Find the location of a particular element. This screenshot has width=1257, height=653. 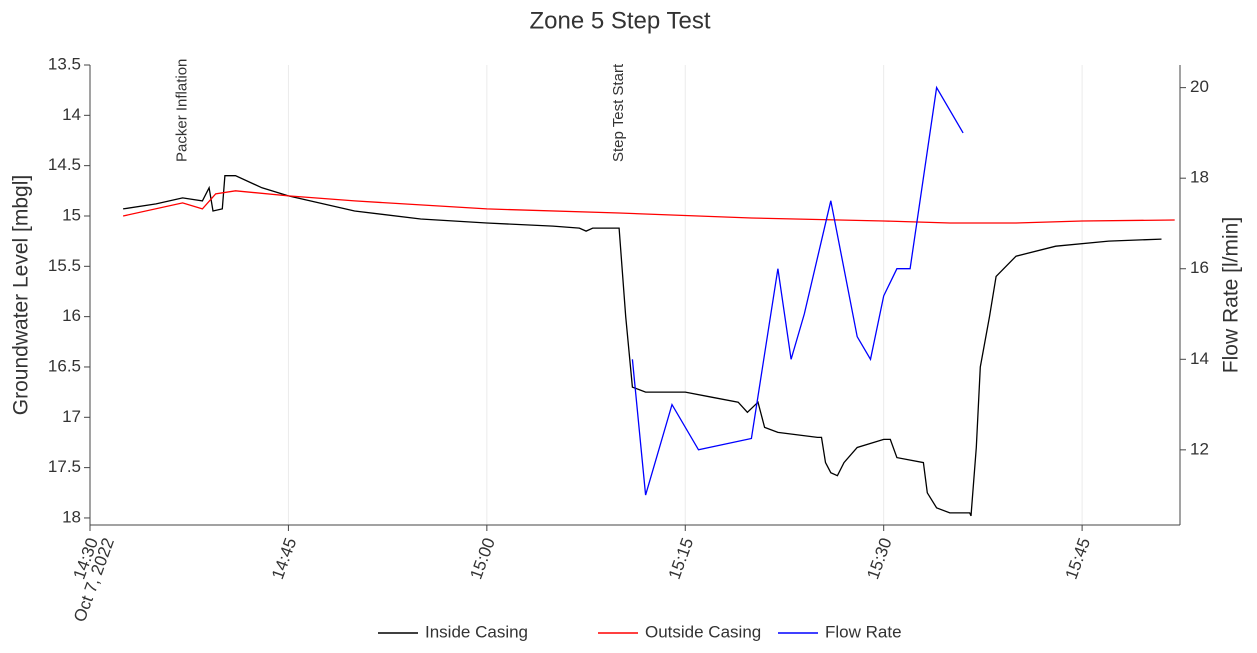

annotation: Step Test Start is located at coordinates (618, 112).